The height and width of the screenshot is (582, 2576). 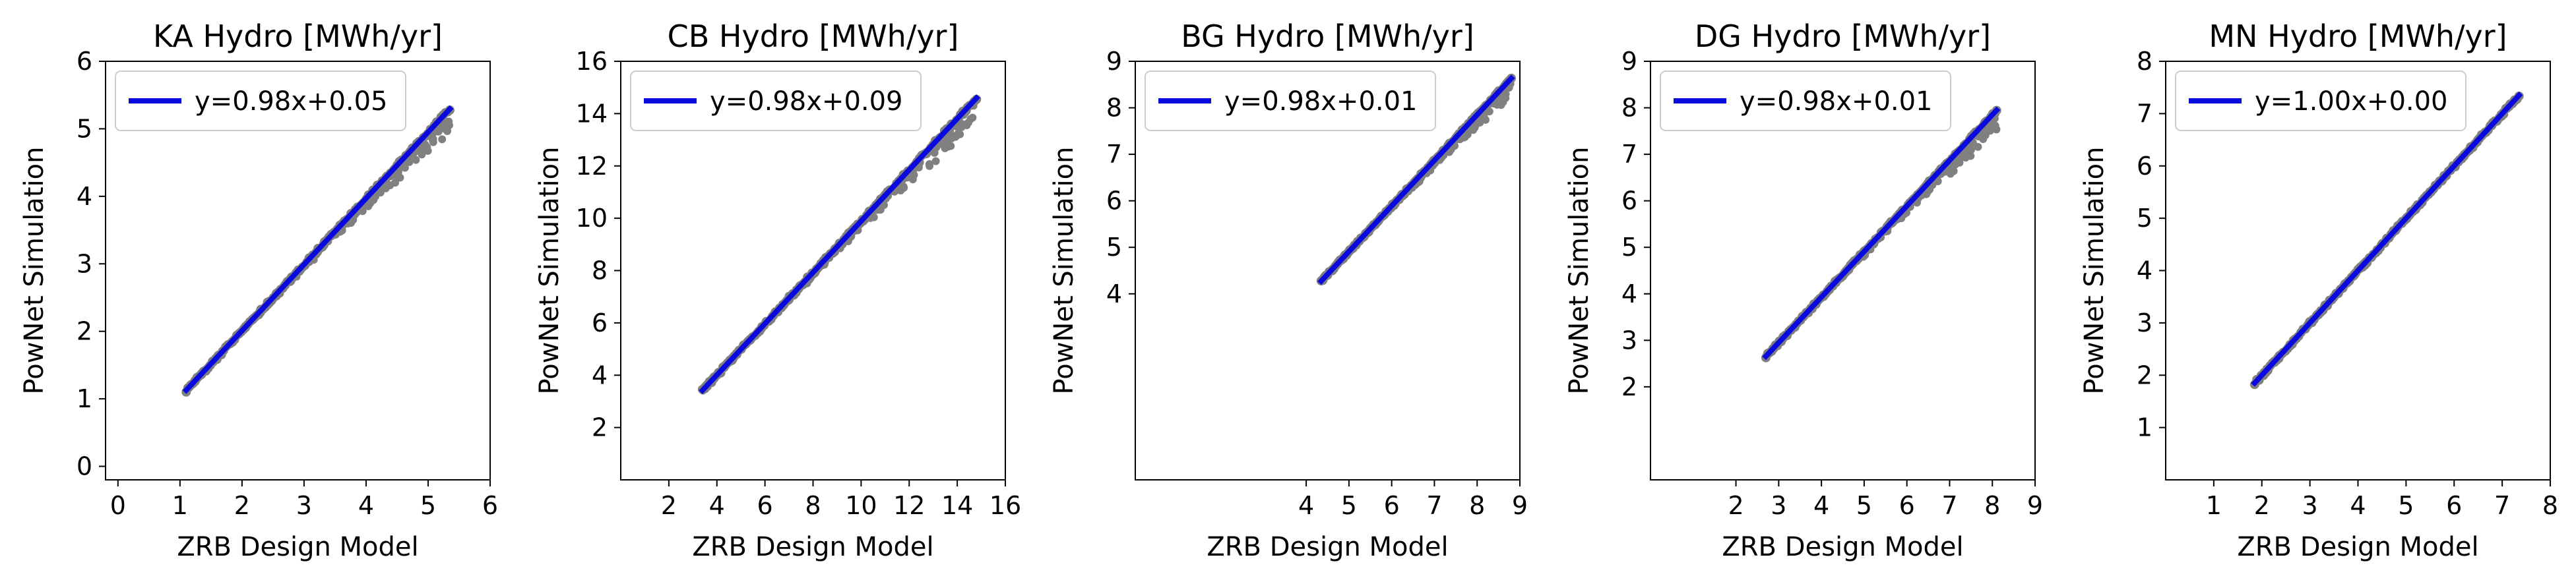 I want to click on y-tick-label: 10, so click(x=592, y=218).